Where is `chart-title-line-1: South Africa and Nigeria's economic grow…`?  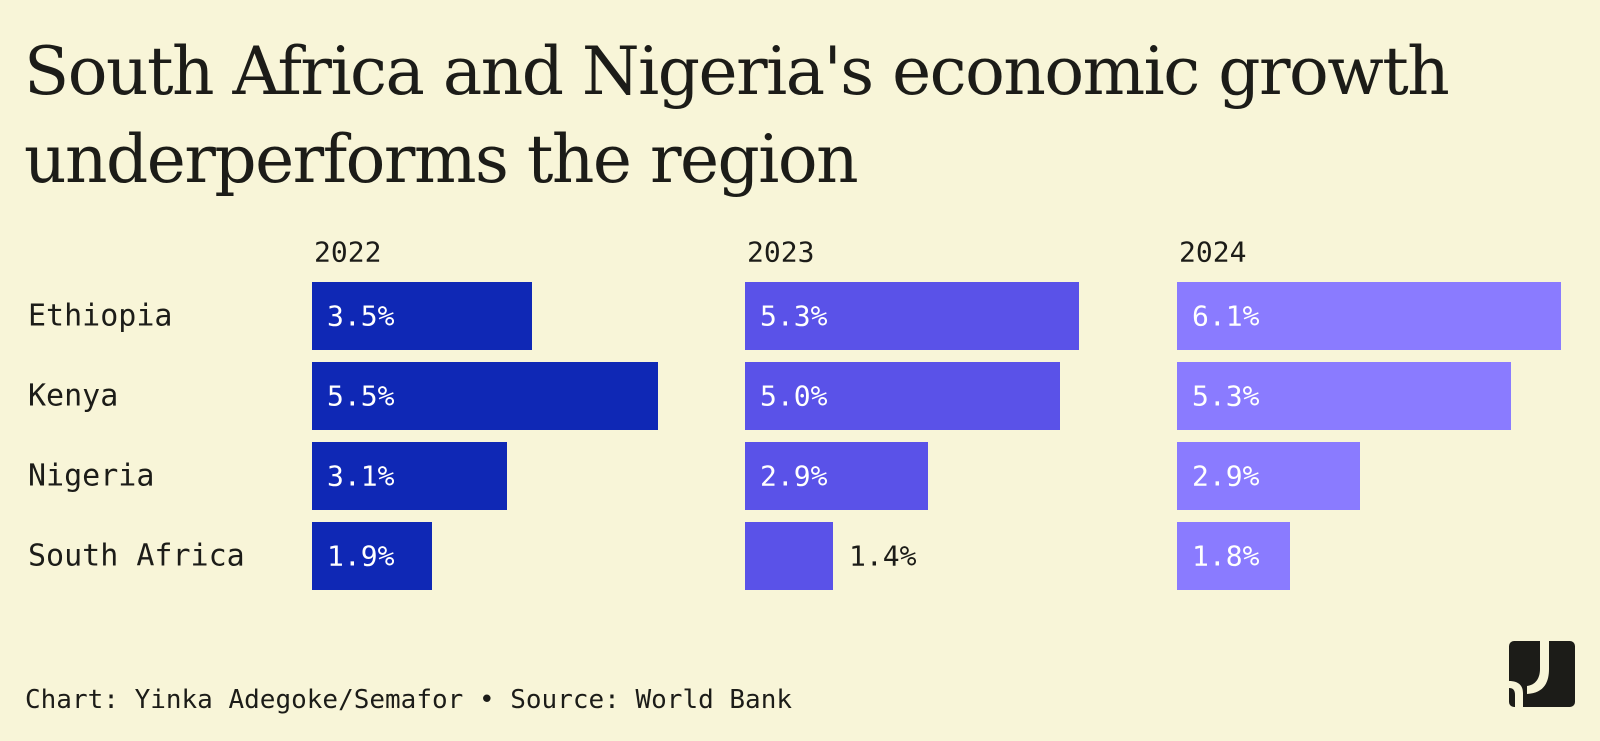 chart-title-line-1: South Africa and Nigeria's economic grow… is located at coordinates (737, 71).